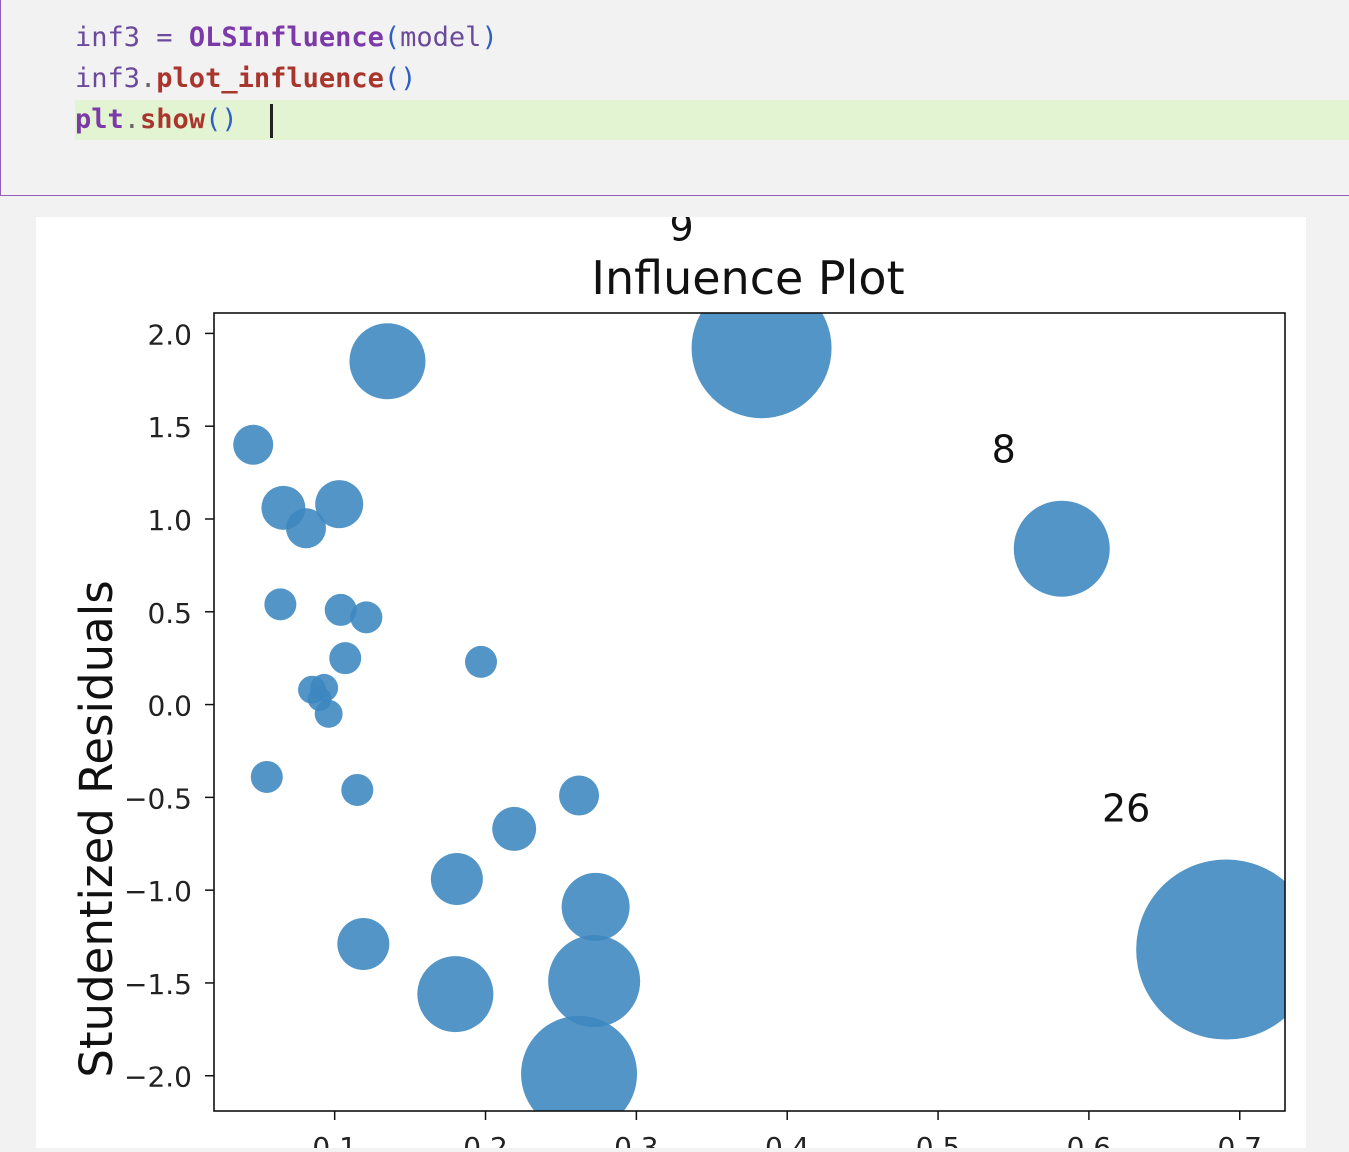 Image resolution: width=1349 pixels, height=1152 pixels. Describe the element at coordinates (270, 78) in the screenshot. I see `code-token: plot_influence` at that location.